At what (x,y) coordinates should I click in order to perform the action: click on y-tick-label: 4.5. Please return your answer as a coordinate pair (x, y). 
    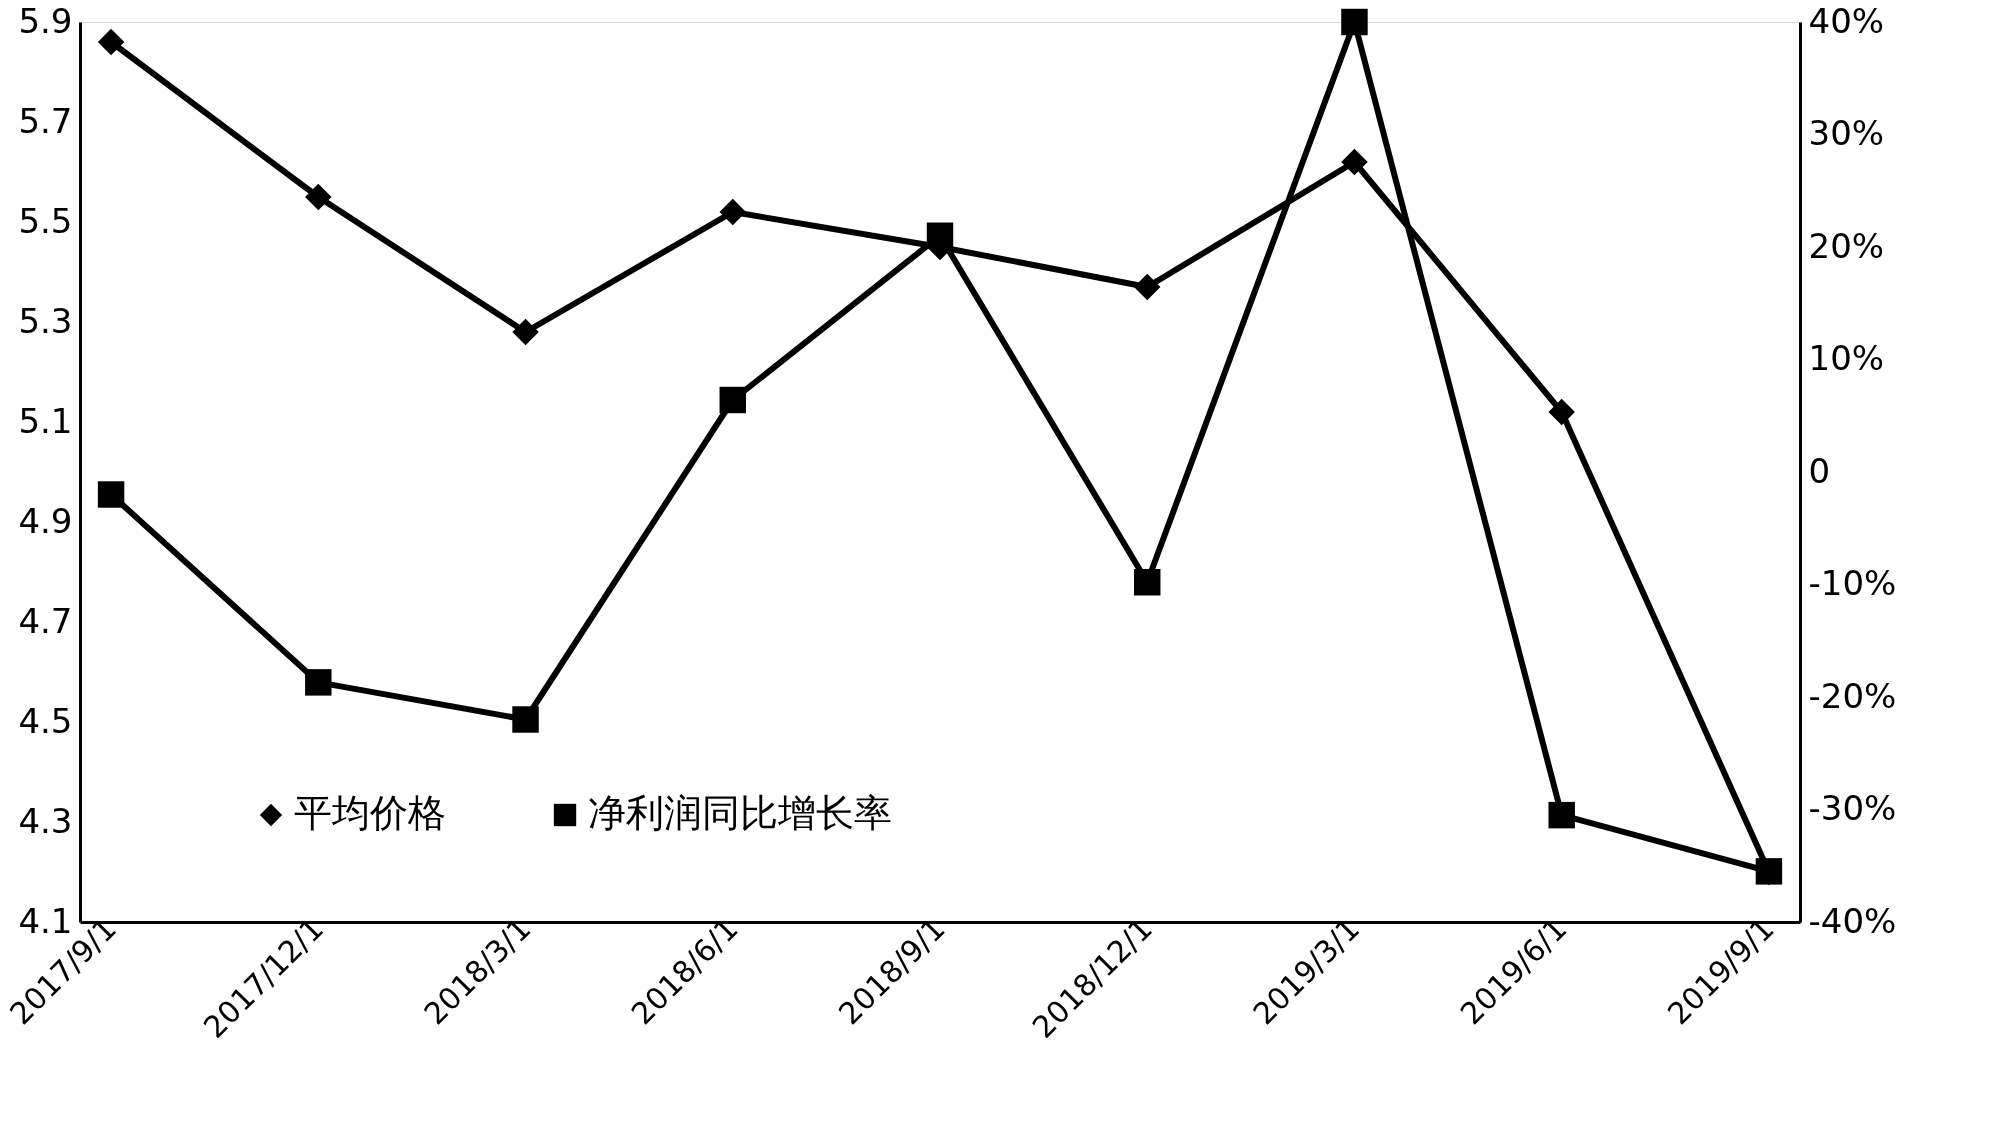
    Looking at the image, I should click on (45, 720).